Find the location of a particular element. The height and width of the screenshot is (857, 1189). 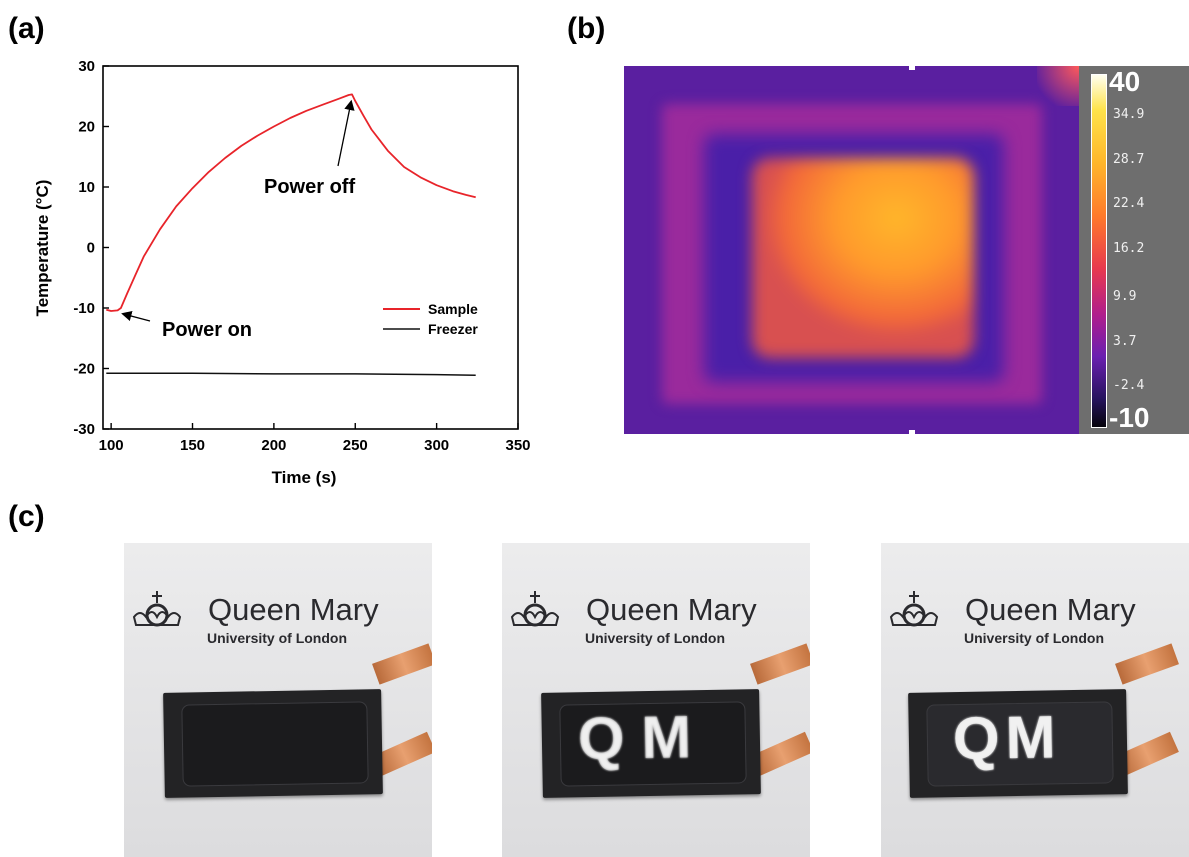

y-axis-ticks: -30 -20 -10 0 10 20 30 is located at coordinates (91, 248).